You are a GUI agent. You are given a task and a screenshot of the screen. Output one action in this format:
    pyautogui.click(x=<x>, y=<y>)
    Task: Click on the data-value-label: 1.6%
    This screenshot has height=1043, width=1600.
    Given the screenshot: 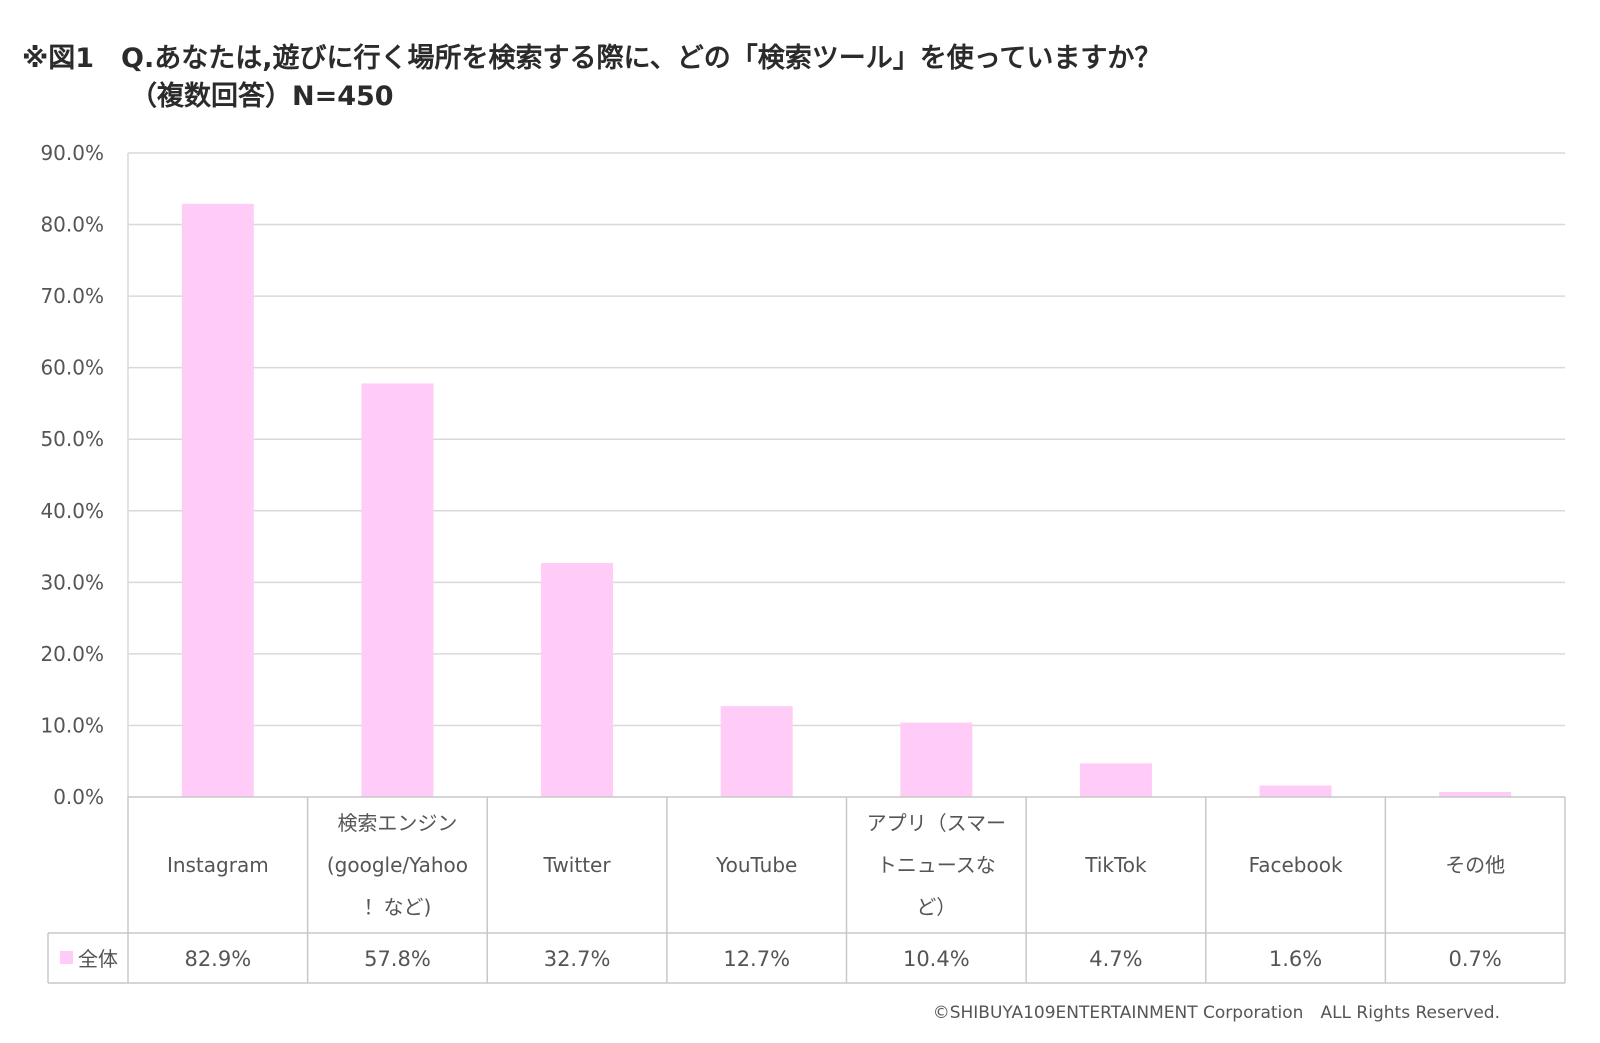 What is the action you would take?
    pyautogui.click(x=1295, y=959)
    